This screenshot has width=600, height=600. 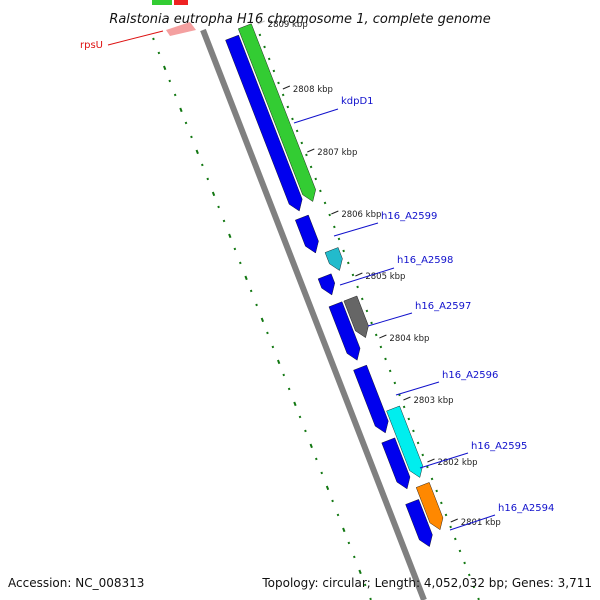 I want to click on scale-tick-label: 2809 kbp, so click(x=288, y=25).